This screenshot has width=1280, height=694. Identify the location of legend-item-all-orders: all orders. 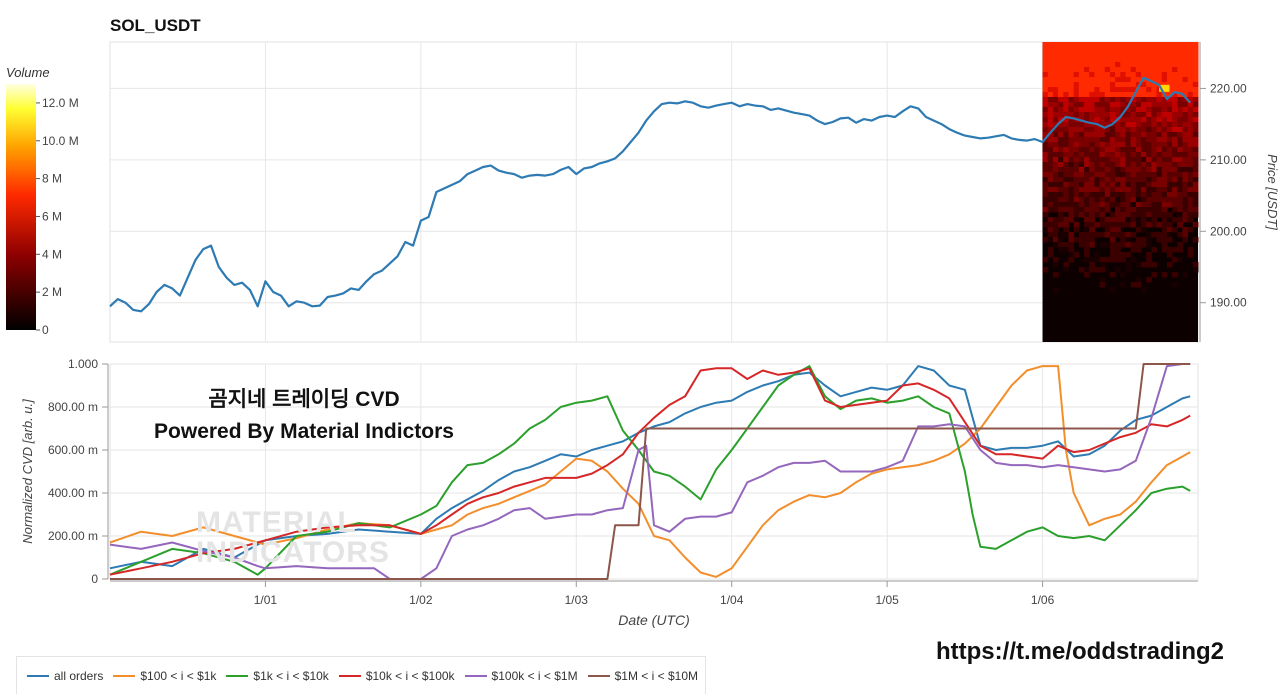
(65, 676).